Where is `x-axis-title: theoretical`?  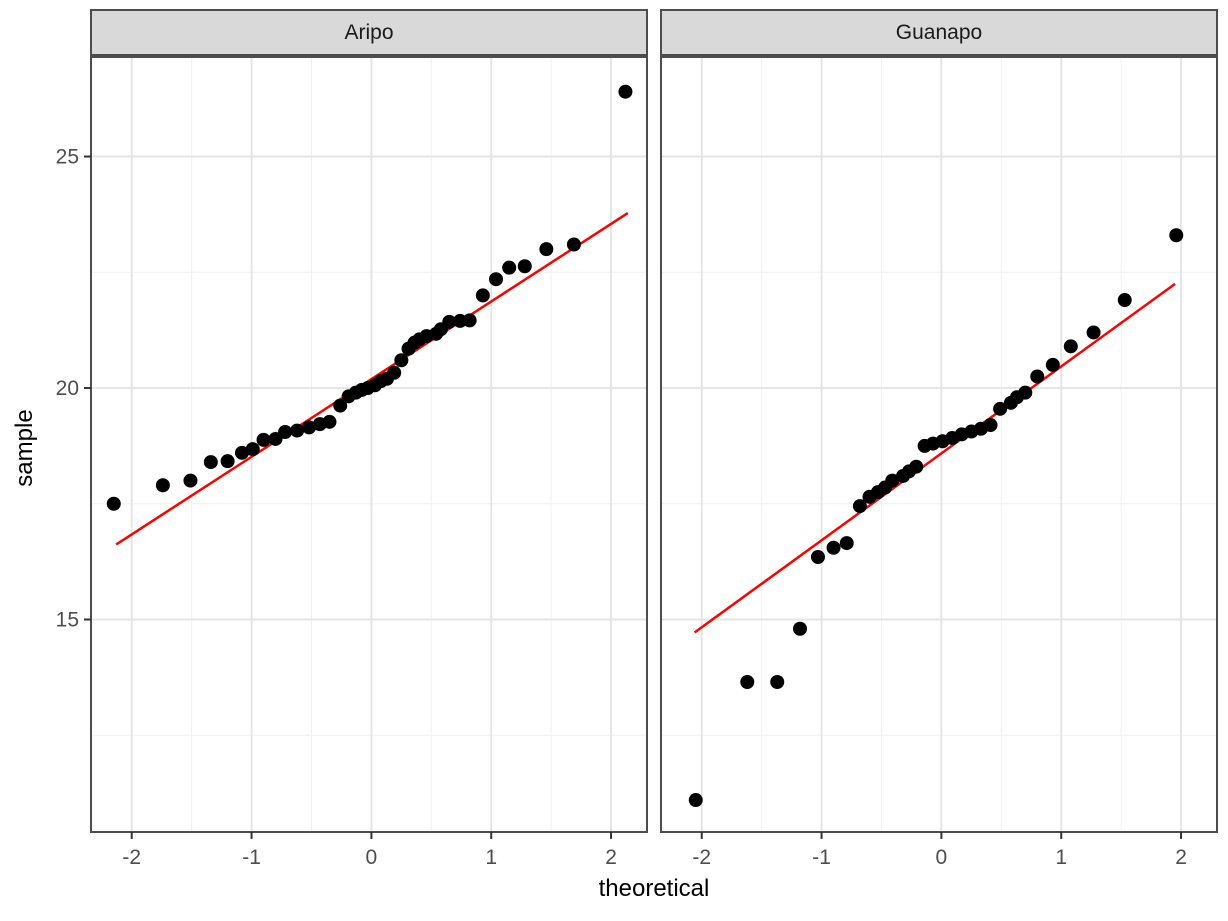
x-axis-title: theoretical is located at coordinates (654, 888).